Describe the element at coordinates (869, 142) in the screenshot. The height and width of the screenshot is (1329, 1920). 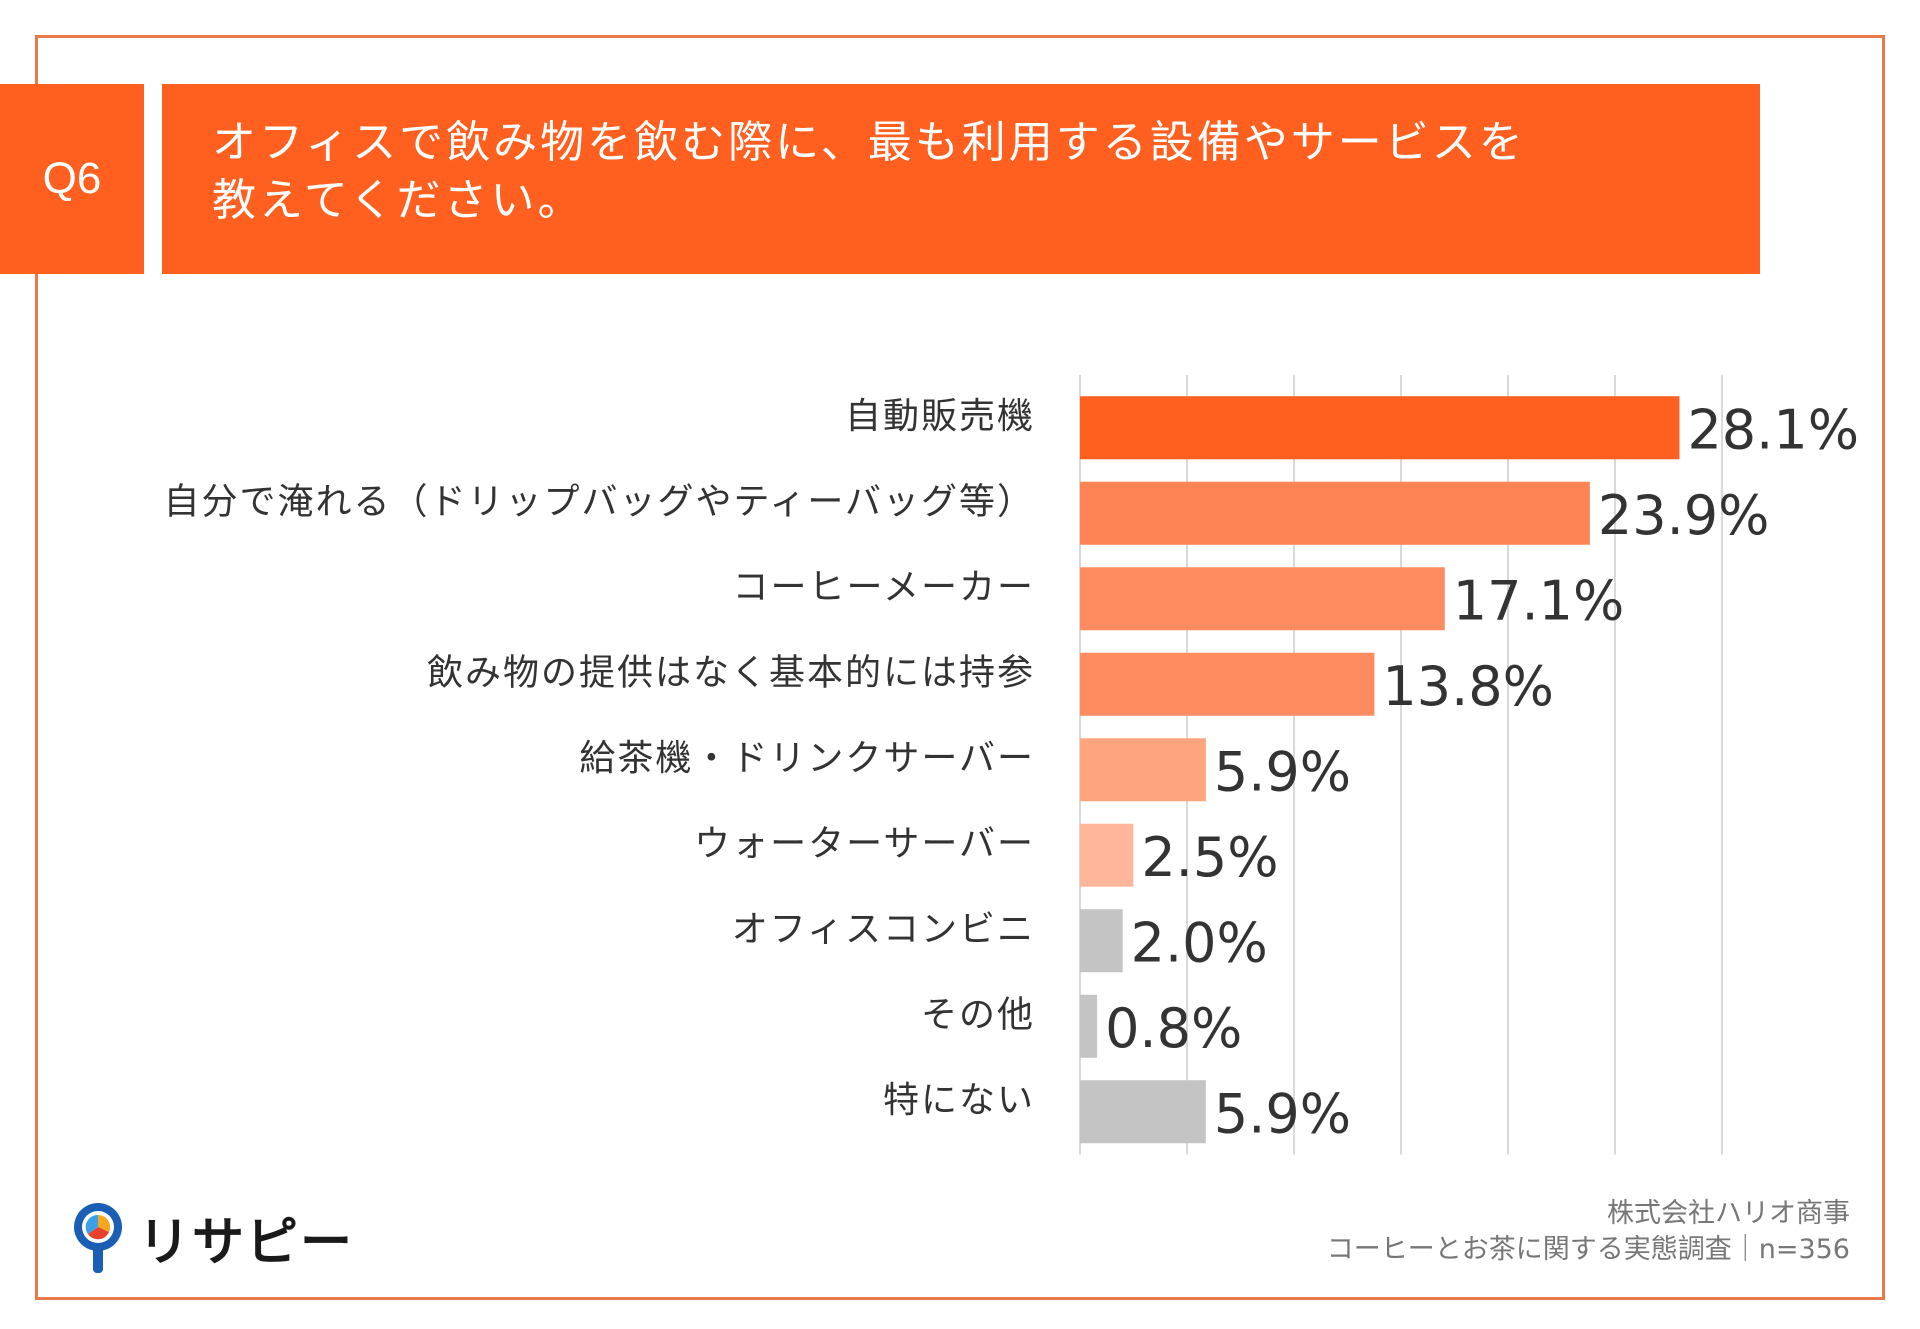
I see `question-line-1: オフィスで飲み物を飲む際に、最も利用する設備やサービスを` at that location.